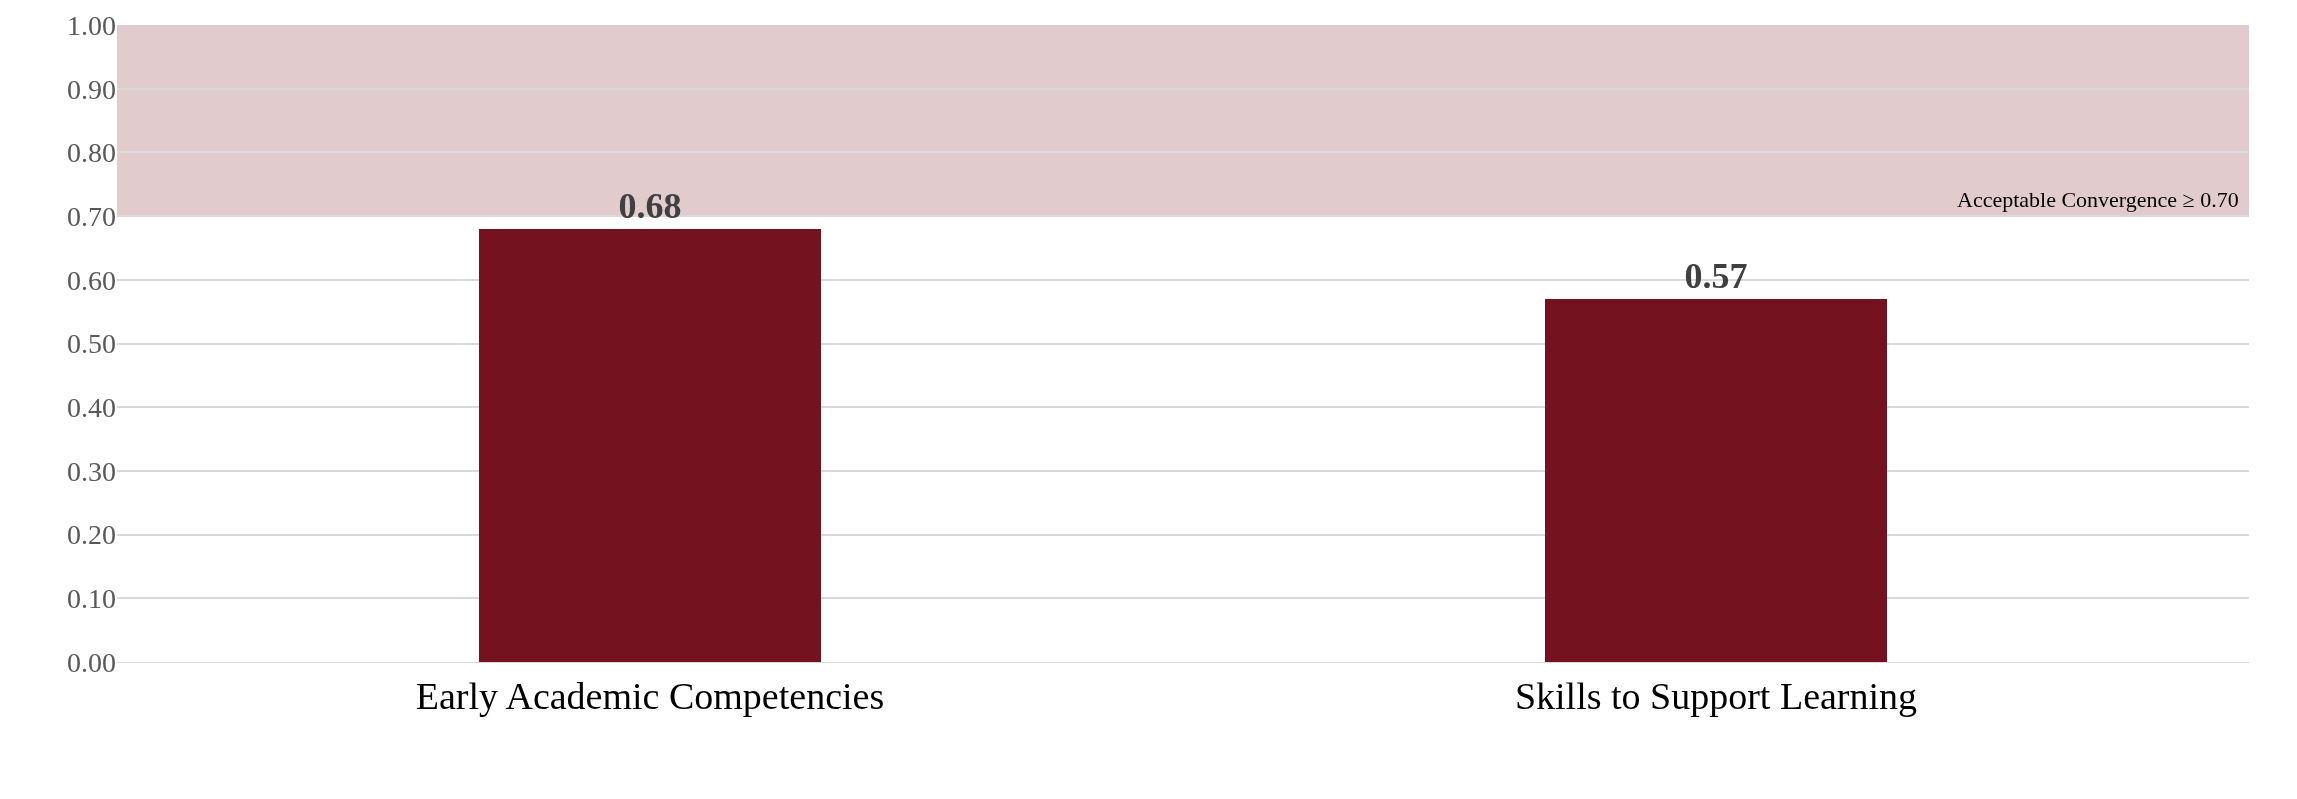  Describe the element at coordinates (1716, 276) in the screenshot. I see `data-label: 0.57` at that location.